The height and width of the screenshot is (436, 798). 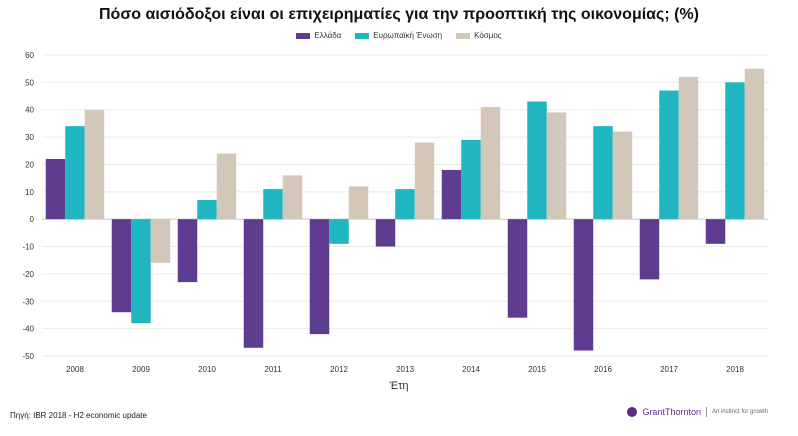 What do you see at coordinates (706, 412) in the screenshot?
I see `logo-divider` at bounding box center [706, 412].